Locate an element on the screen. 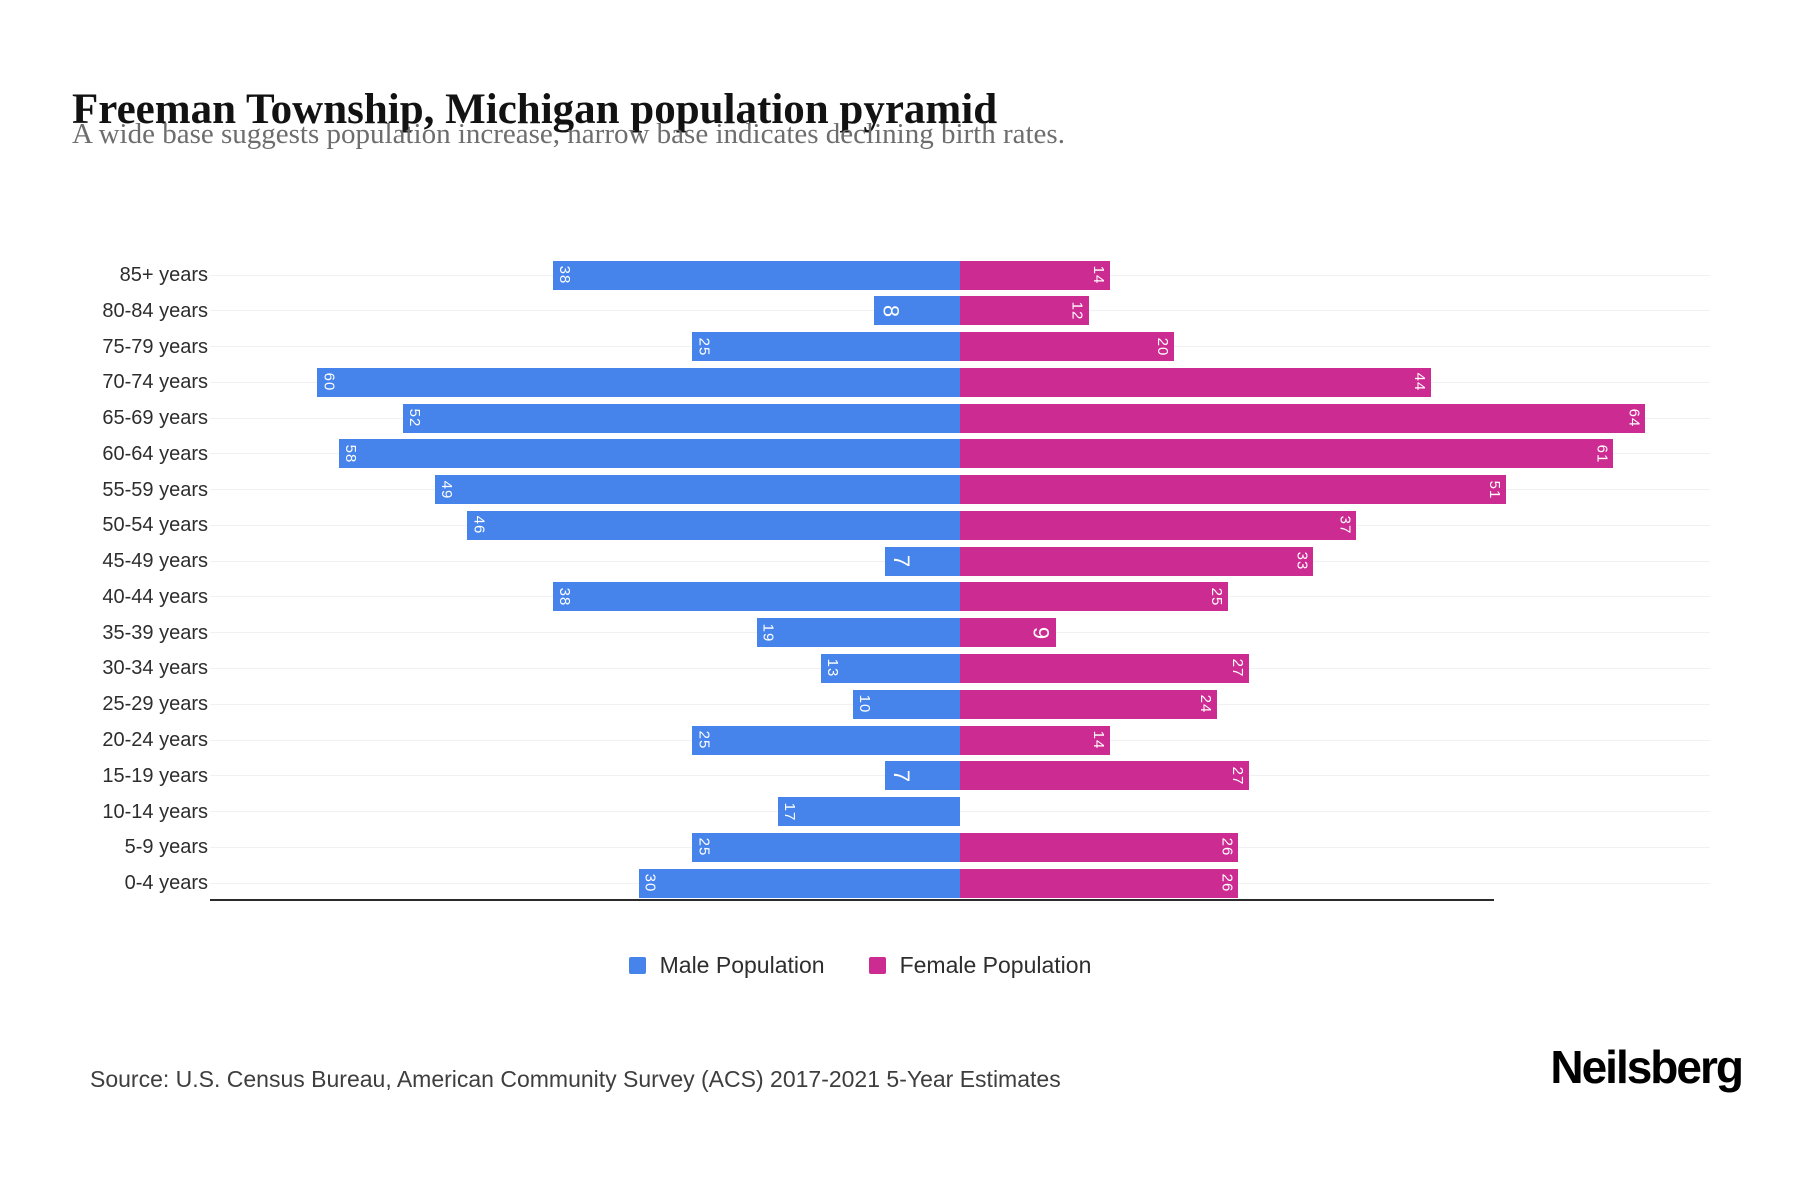  female-bar-value: 51 is located at coordinates (1495, 489).